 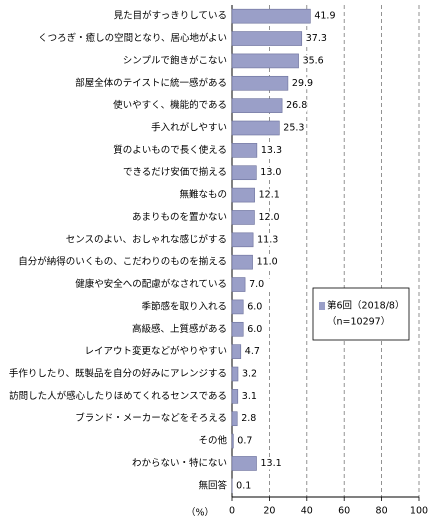 I want to click on x-tick-label: 20, so click(x=269, y=511).